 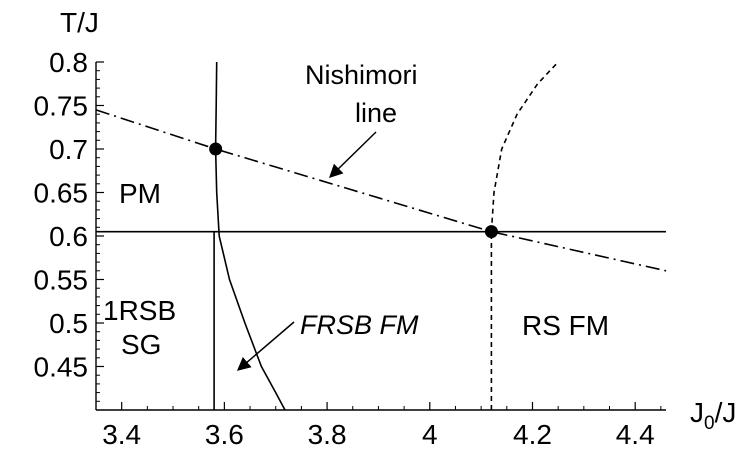 What do you see at coordinates (139, 310) in the screenshot?
I see `1rsb-sg-label-line1: 1RSB` at bounding box center [139, 310].